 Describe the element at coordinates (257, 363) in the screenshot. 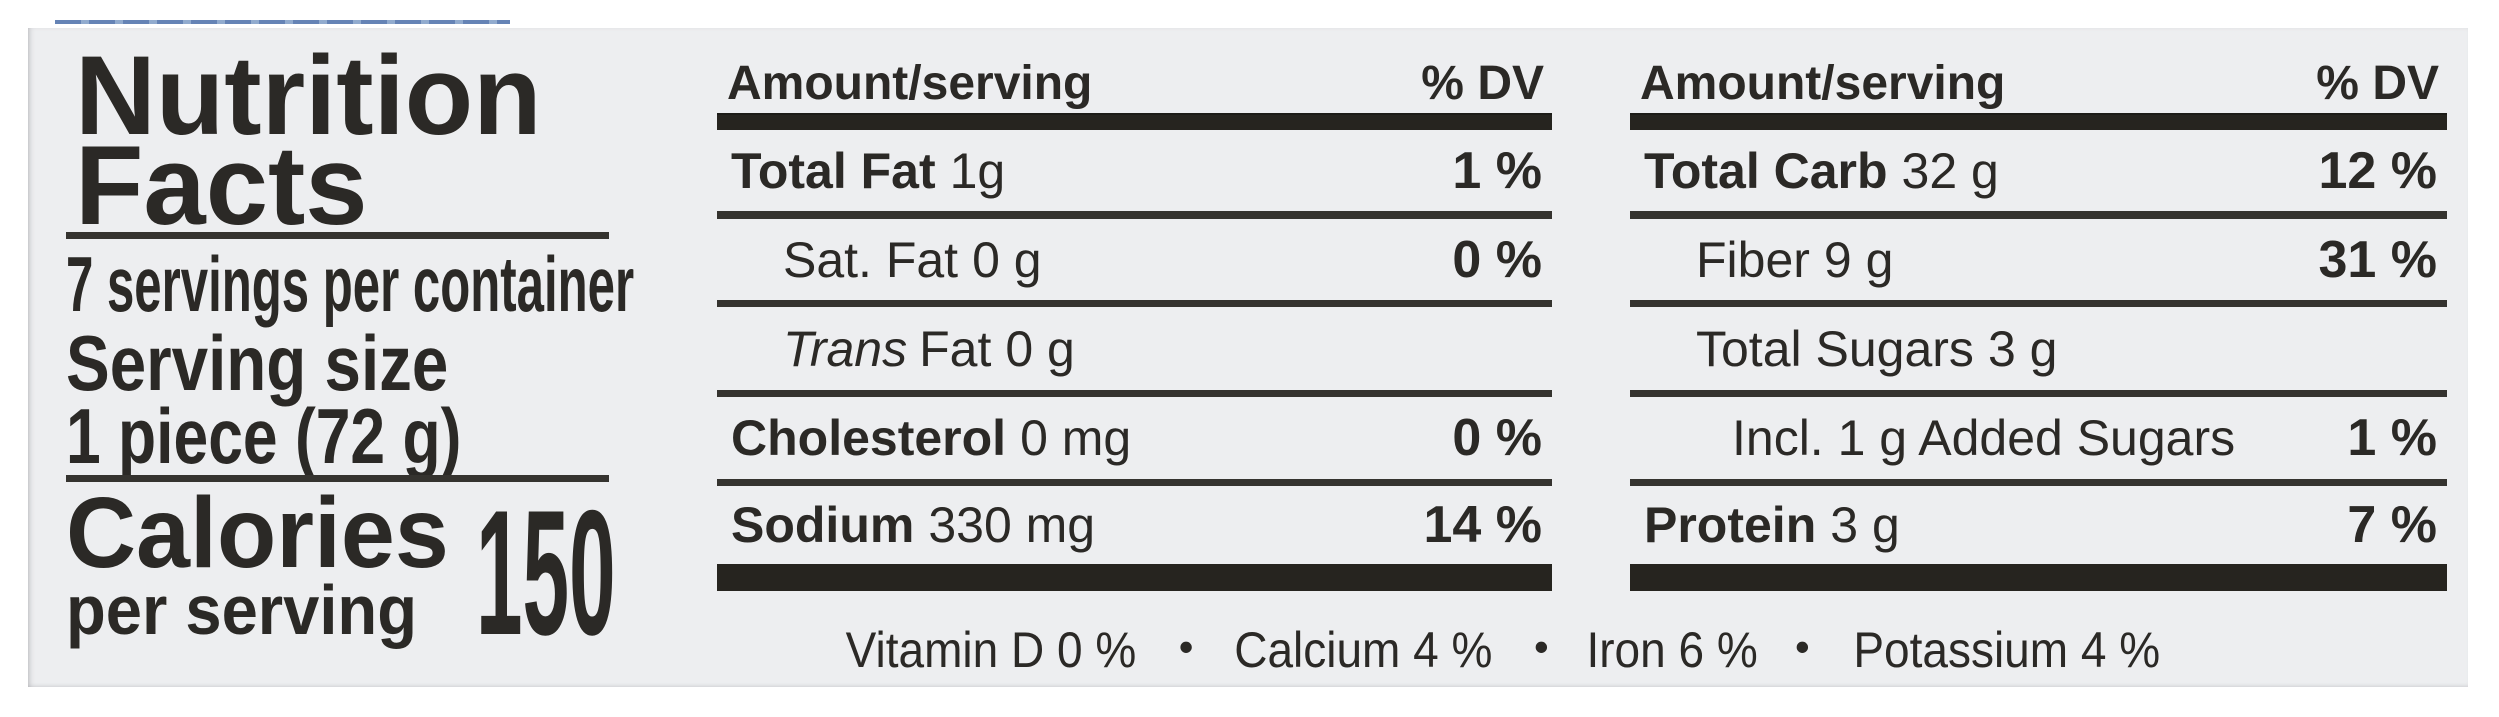

I see `serving-size-label: Serving size` at that location.